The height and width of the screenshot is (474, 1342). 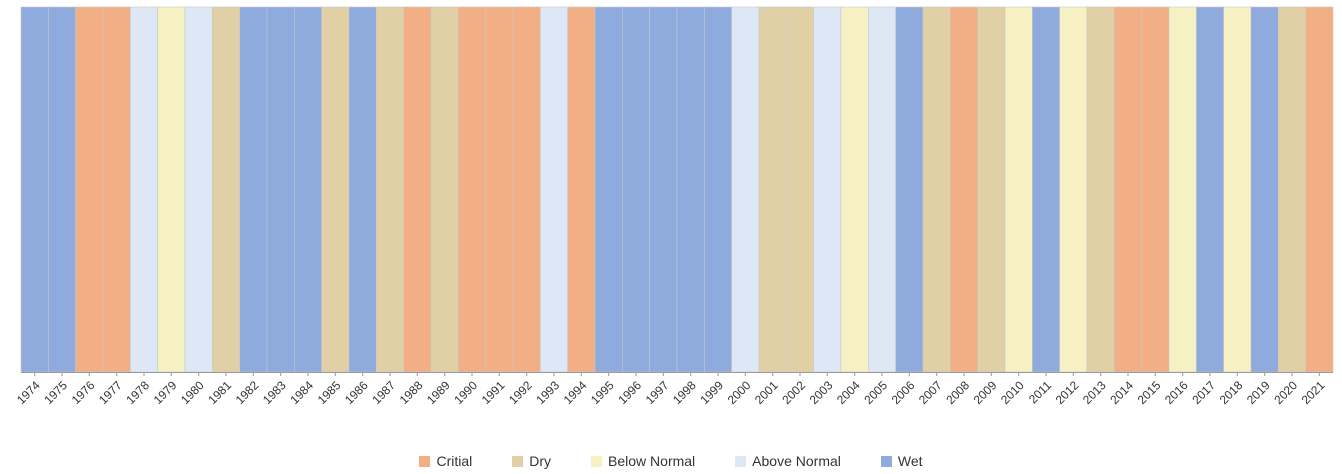 What do you see at coordinates (882, 189) in the screenshot?
I see `bar-2005` at bounding box center [882, 189].